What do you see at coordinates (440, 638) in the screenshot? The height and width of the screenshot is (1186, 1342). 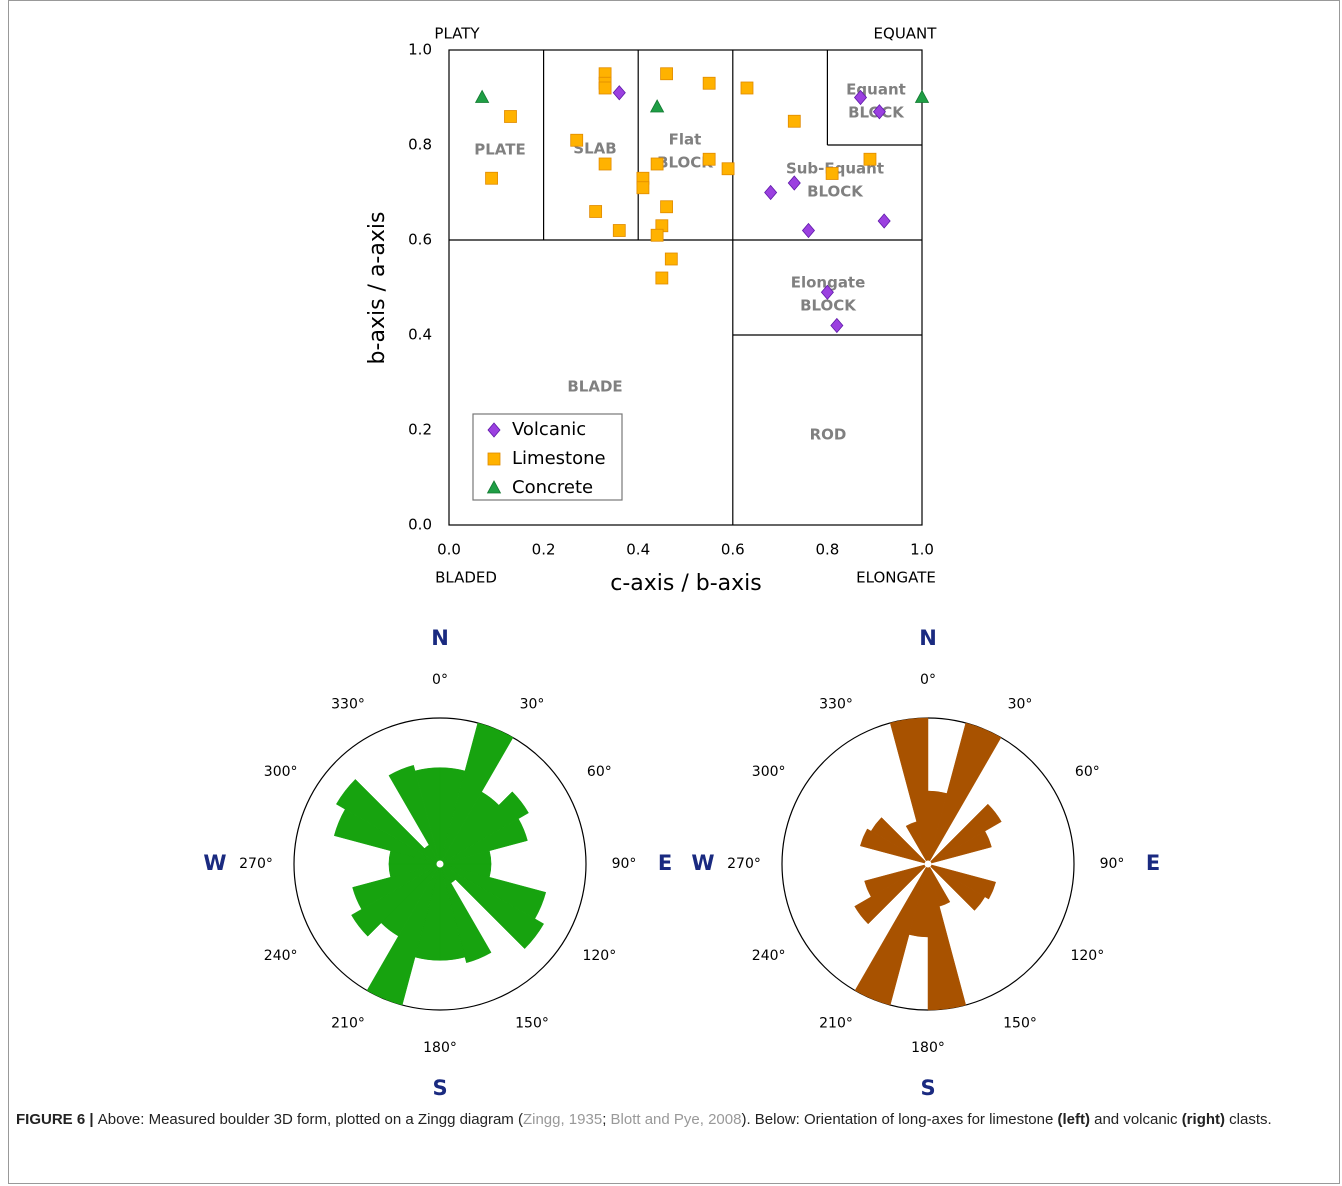 I see `compass-label: N` at bounding box center [440, 638].